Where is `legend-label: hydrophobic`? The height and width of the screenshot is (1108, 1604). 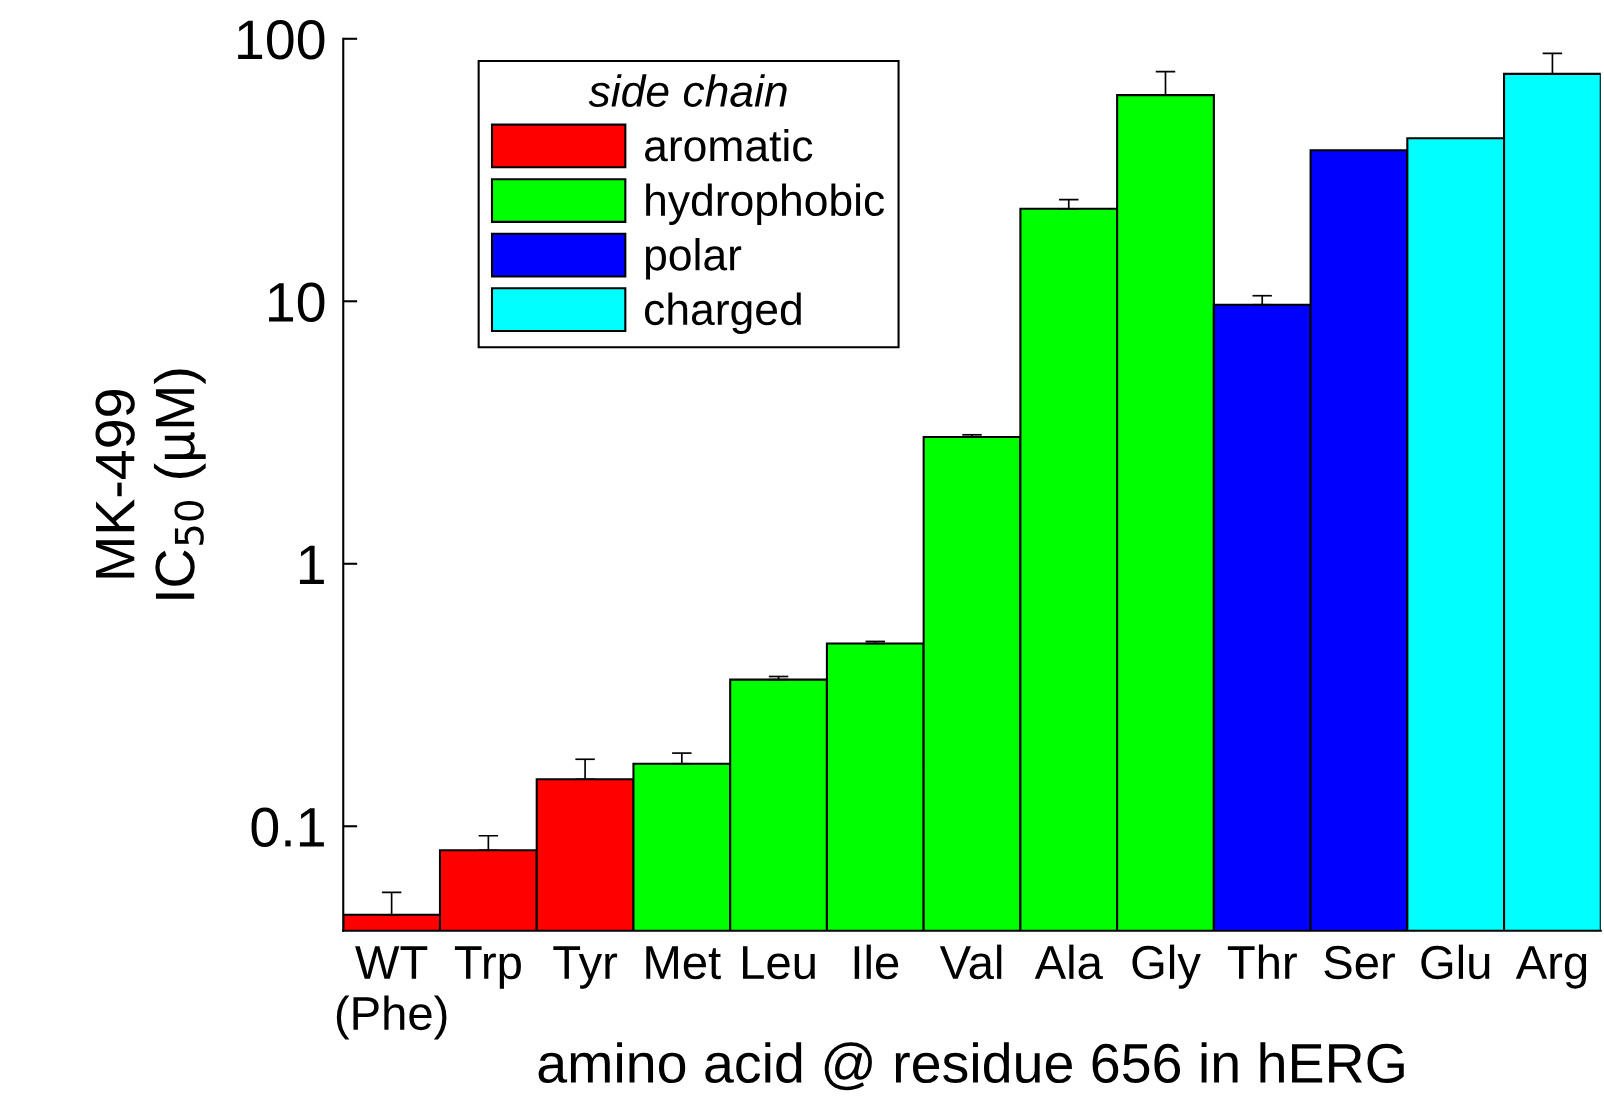 legend-label: hydrophobic is located at coordinates (765, 204).